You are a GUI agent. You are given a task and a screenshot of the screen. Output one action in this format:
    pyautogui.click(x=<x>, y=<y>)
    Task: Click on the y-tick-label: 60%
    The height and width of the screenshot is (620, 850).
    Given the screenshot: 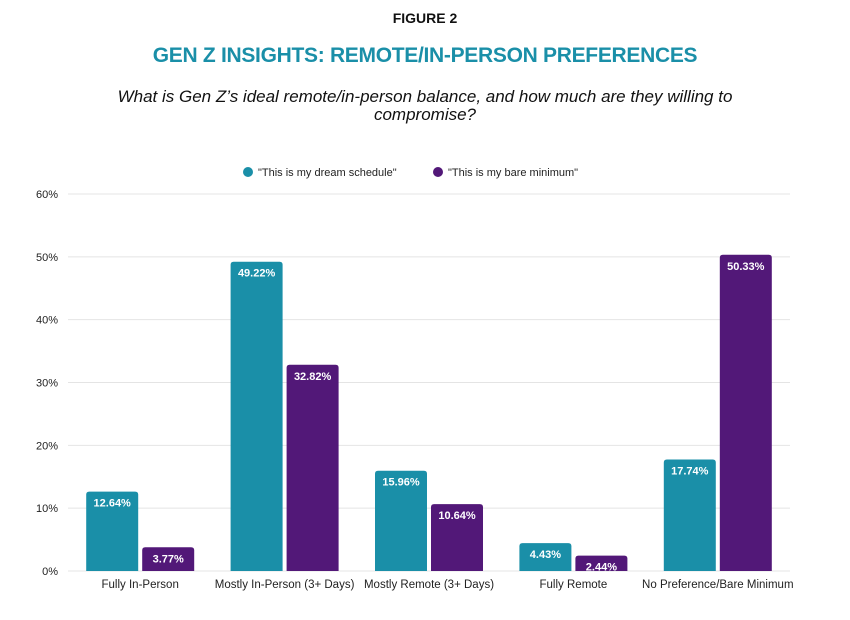 What is the action you would take?
    pyautogui.click(x=47, y=195)
    